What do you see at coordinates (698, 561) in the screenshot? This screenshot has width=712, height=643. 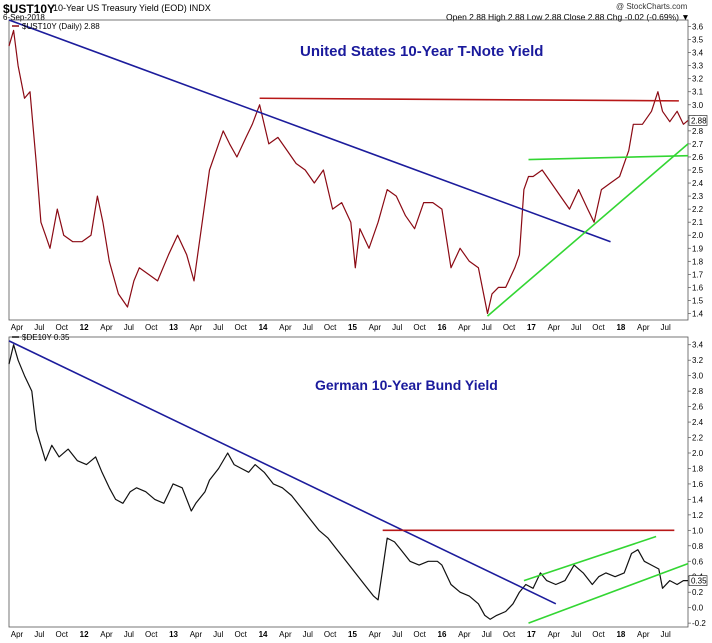 I see `de-y-tick-label: 0.6` at bounding box center [698, 561].